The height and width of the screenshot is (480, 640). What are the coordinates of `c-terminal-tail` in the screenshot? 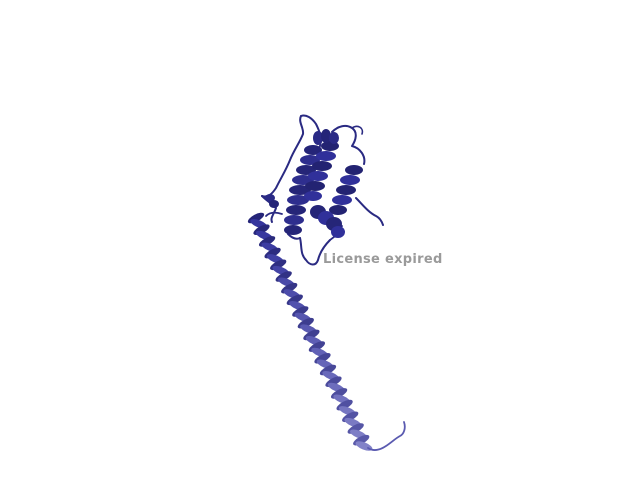 It's located at (386, 436).